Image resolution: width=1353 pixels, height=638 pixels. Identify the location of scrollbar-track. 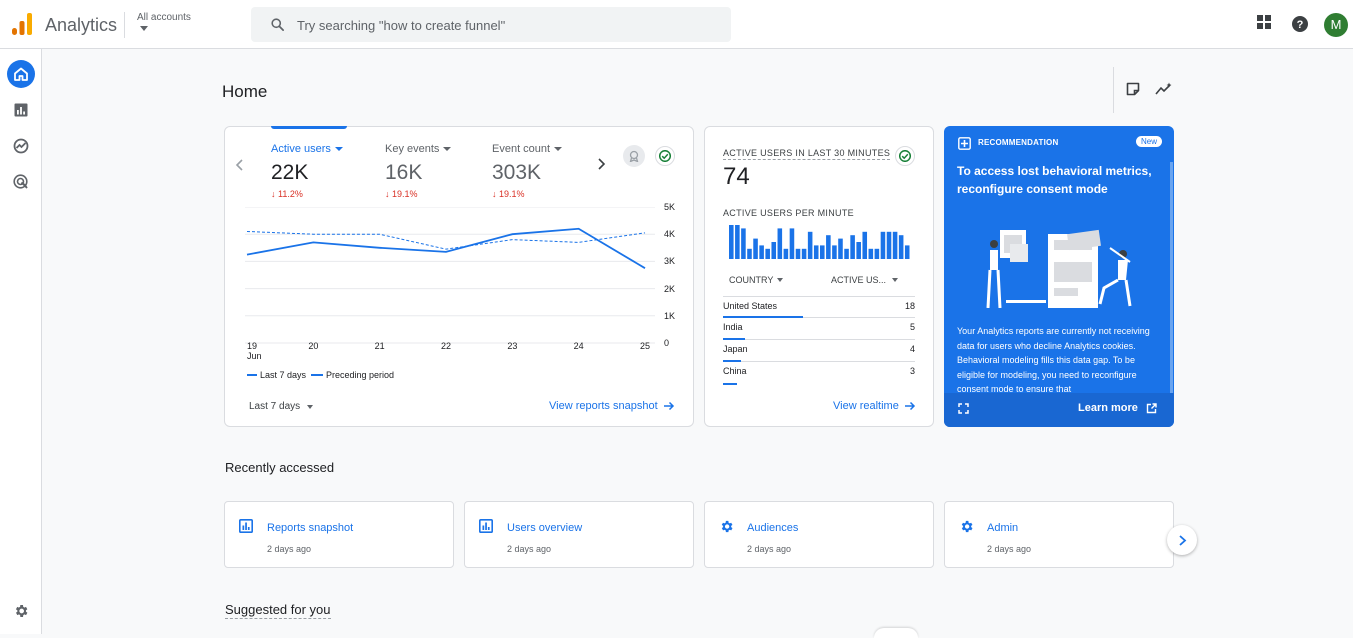
(1171, 278).